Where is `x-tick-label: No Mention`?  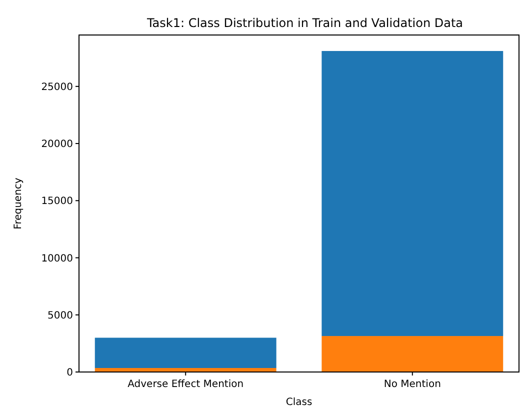 x-tick-label: No Mention is located at coordinates (412, 384).